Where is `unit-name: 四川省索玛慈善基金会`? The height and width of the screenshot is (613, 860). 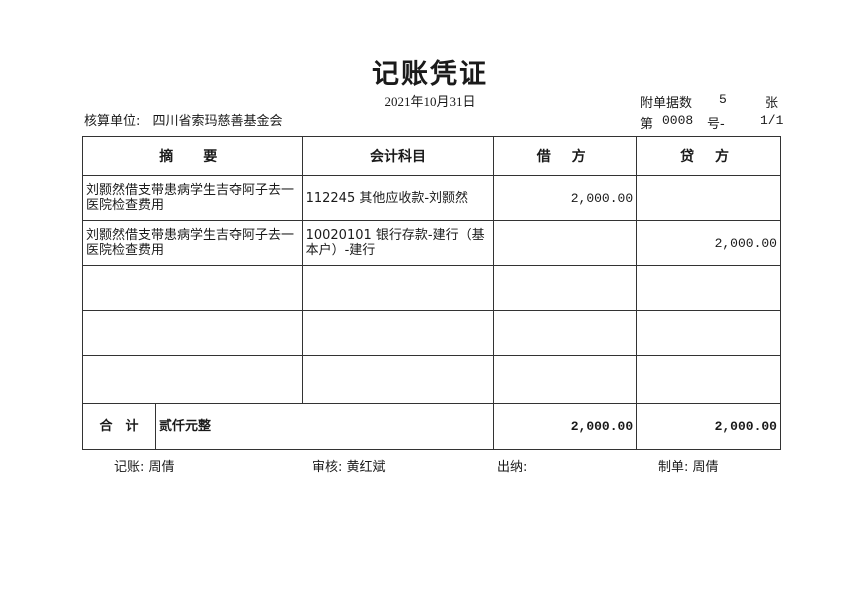
unit-name: 四川省索玛慈善基金会 is located at coordinates (217, 121).